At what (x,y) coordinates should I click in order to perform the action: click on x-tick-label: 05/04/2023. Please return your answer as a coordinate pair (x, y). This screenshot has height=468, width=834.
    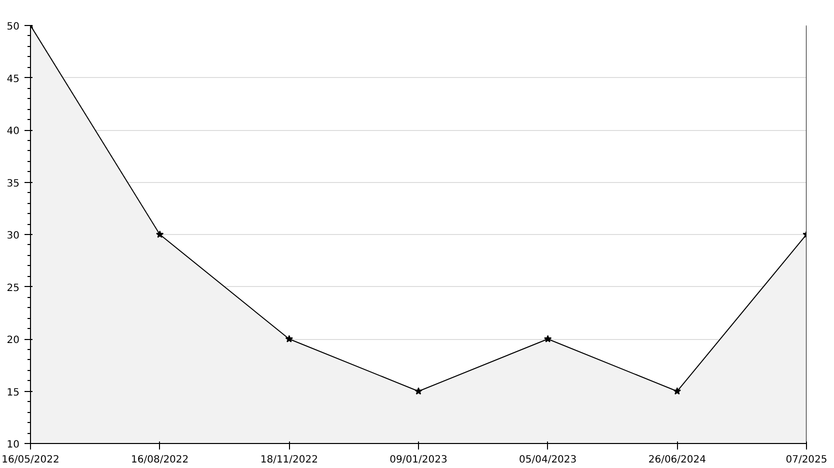
    Looking at the image, I should click on (548, 460).